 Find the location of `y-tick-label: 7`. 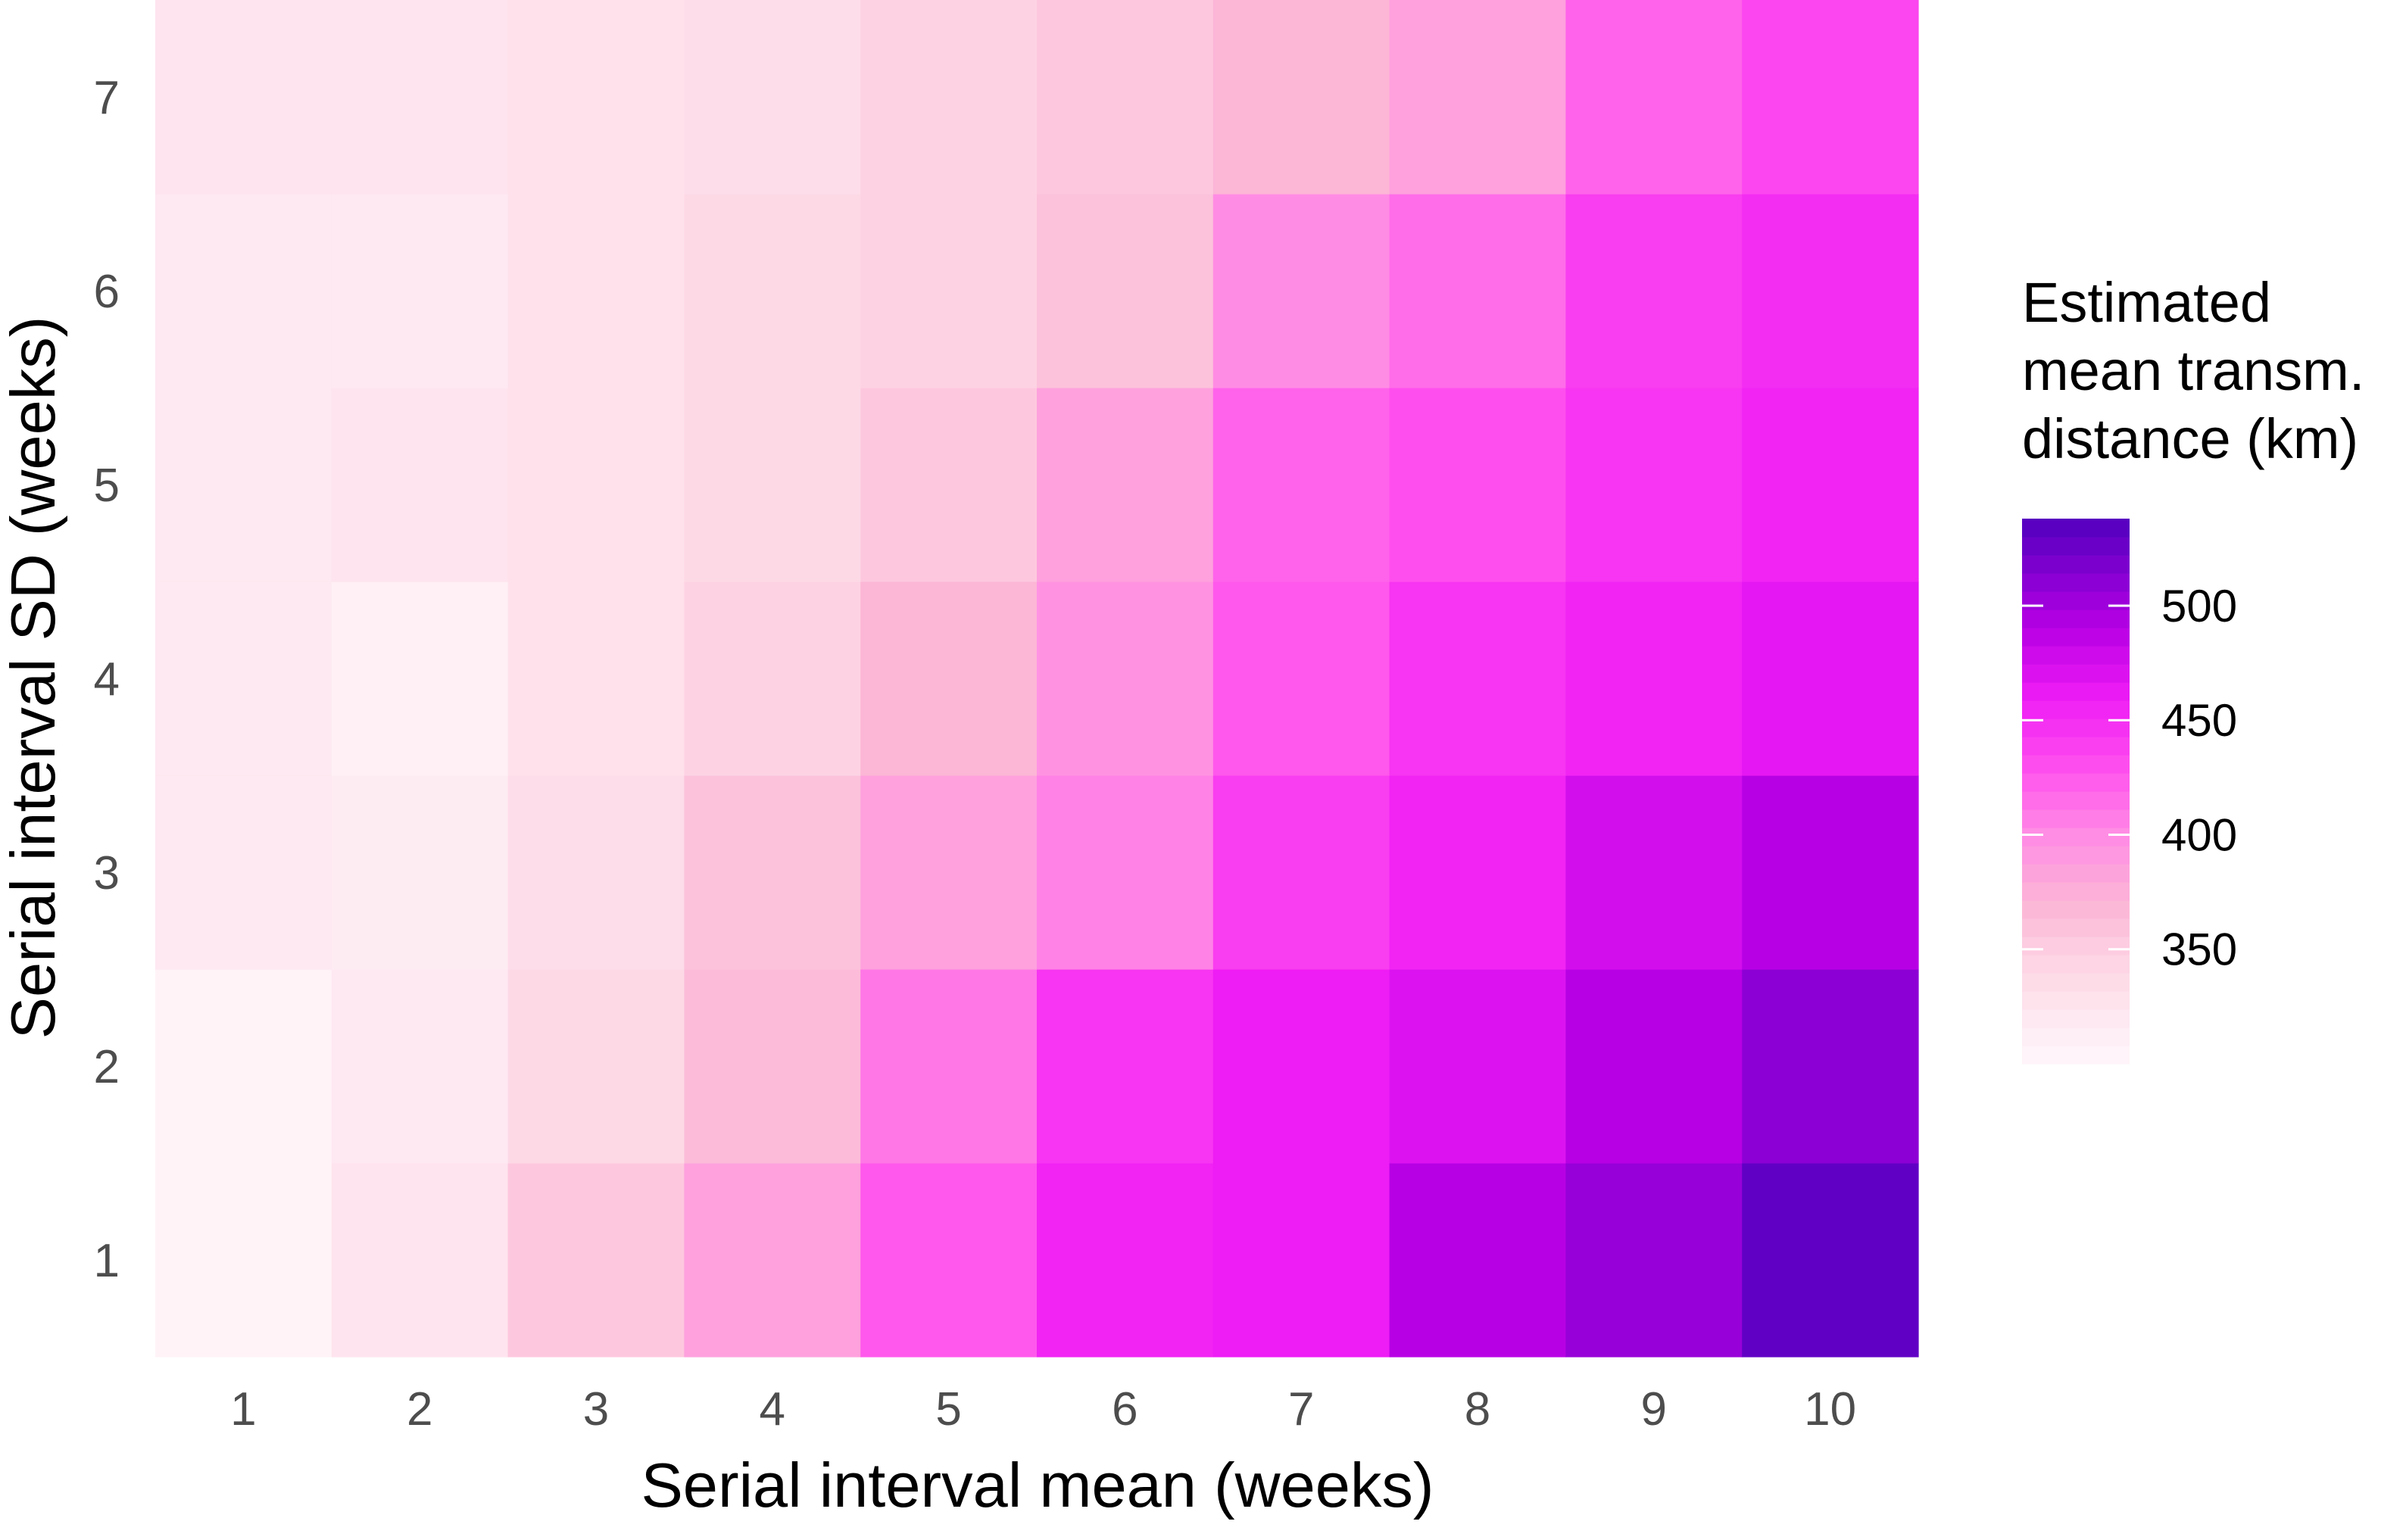

y-tick-label: 7 is located at coordinates (107, 98).